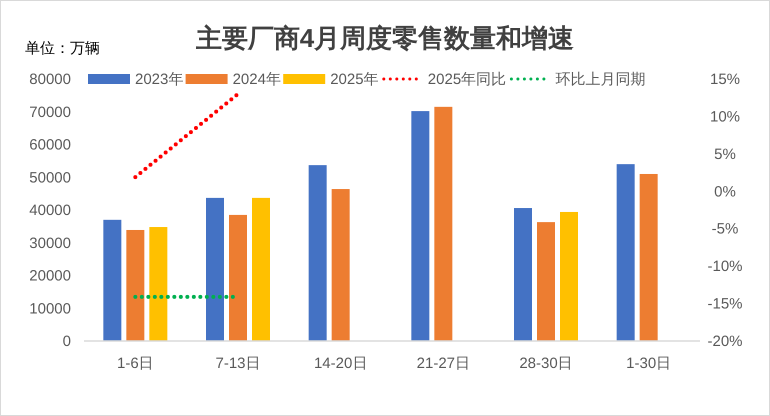 The height and width of the screenshot is (416, 770). What do you see at coordinates (135, 363) in the screenshot?
I see `x-tick-label: 1-6日` at bounding box center [135, 363].